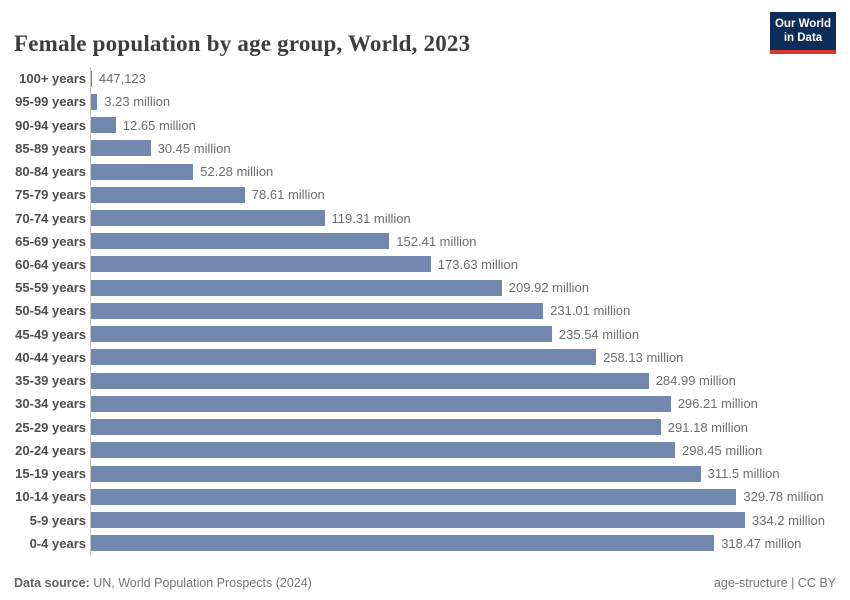  What do you see at coordinates (50, 497) in the screenshot?
I see `age-group-label: 10-14 years` at bounding box center [50, 497].